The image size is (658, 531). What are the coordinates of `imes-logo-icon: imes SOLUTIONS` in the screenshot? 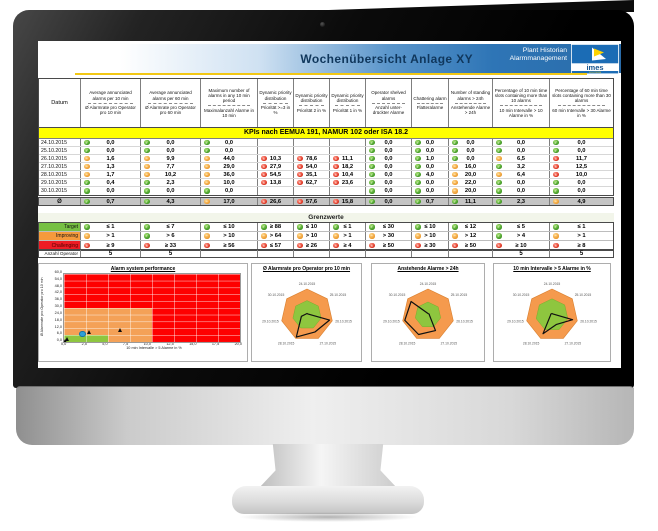 It's located at (595, 59).